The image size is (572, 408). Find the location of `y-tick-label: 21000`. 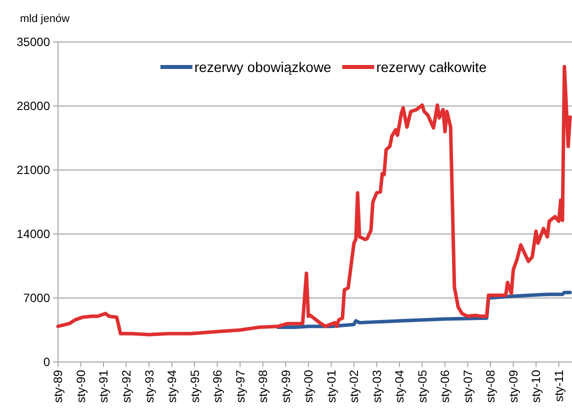

y-tick-label: 21000 is located at coordinates (33, 170).